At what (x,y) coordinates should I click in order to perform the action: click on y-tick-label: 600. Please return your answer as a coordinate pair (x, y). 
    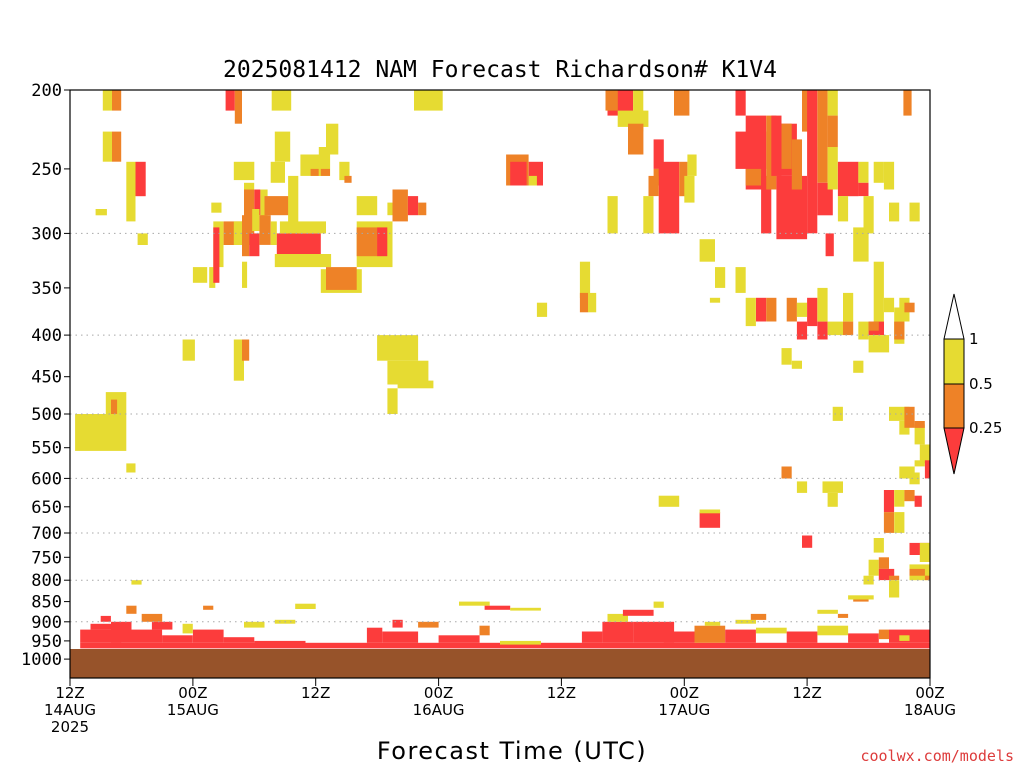
    Looking at the image, I should click on (46, 479).